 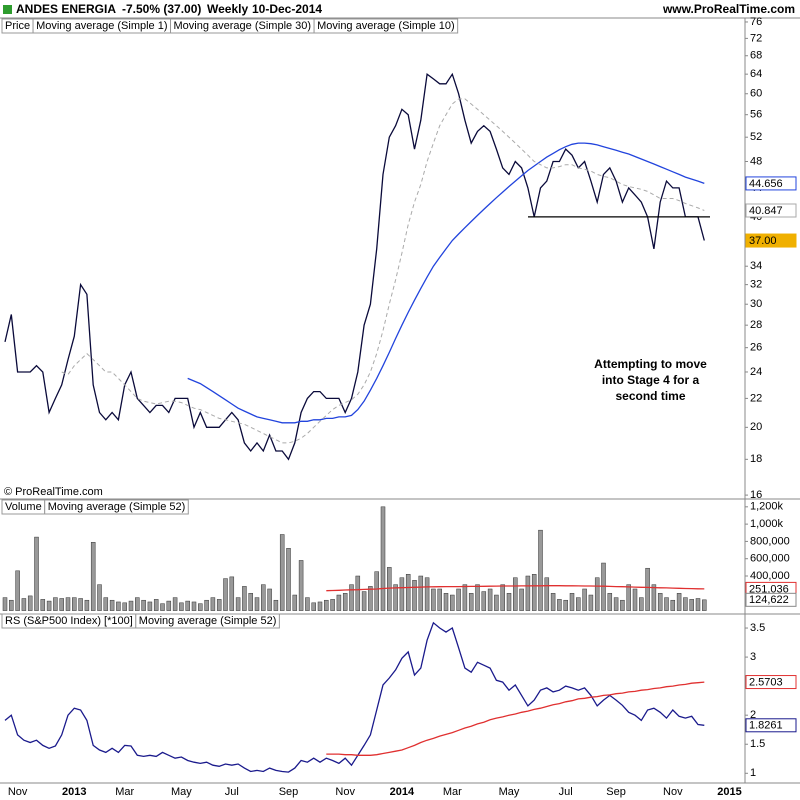 I want to click on y-tick-label: 2, so click(x=753, y=715).